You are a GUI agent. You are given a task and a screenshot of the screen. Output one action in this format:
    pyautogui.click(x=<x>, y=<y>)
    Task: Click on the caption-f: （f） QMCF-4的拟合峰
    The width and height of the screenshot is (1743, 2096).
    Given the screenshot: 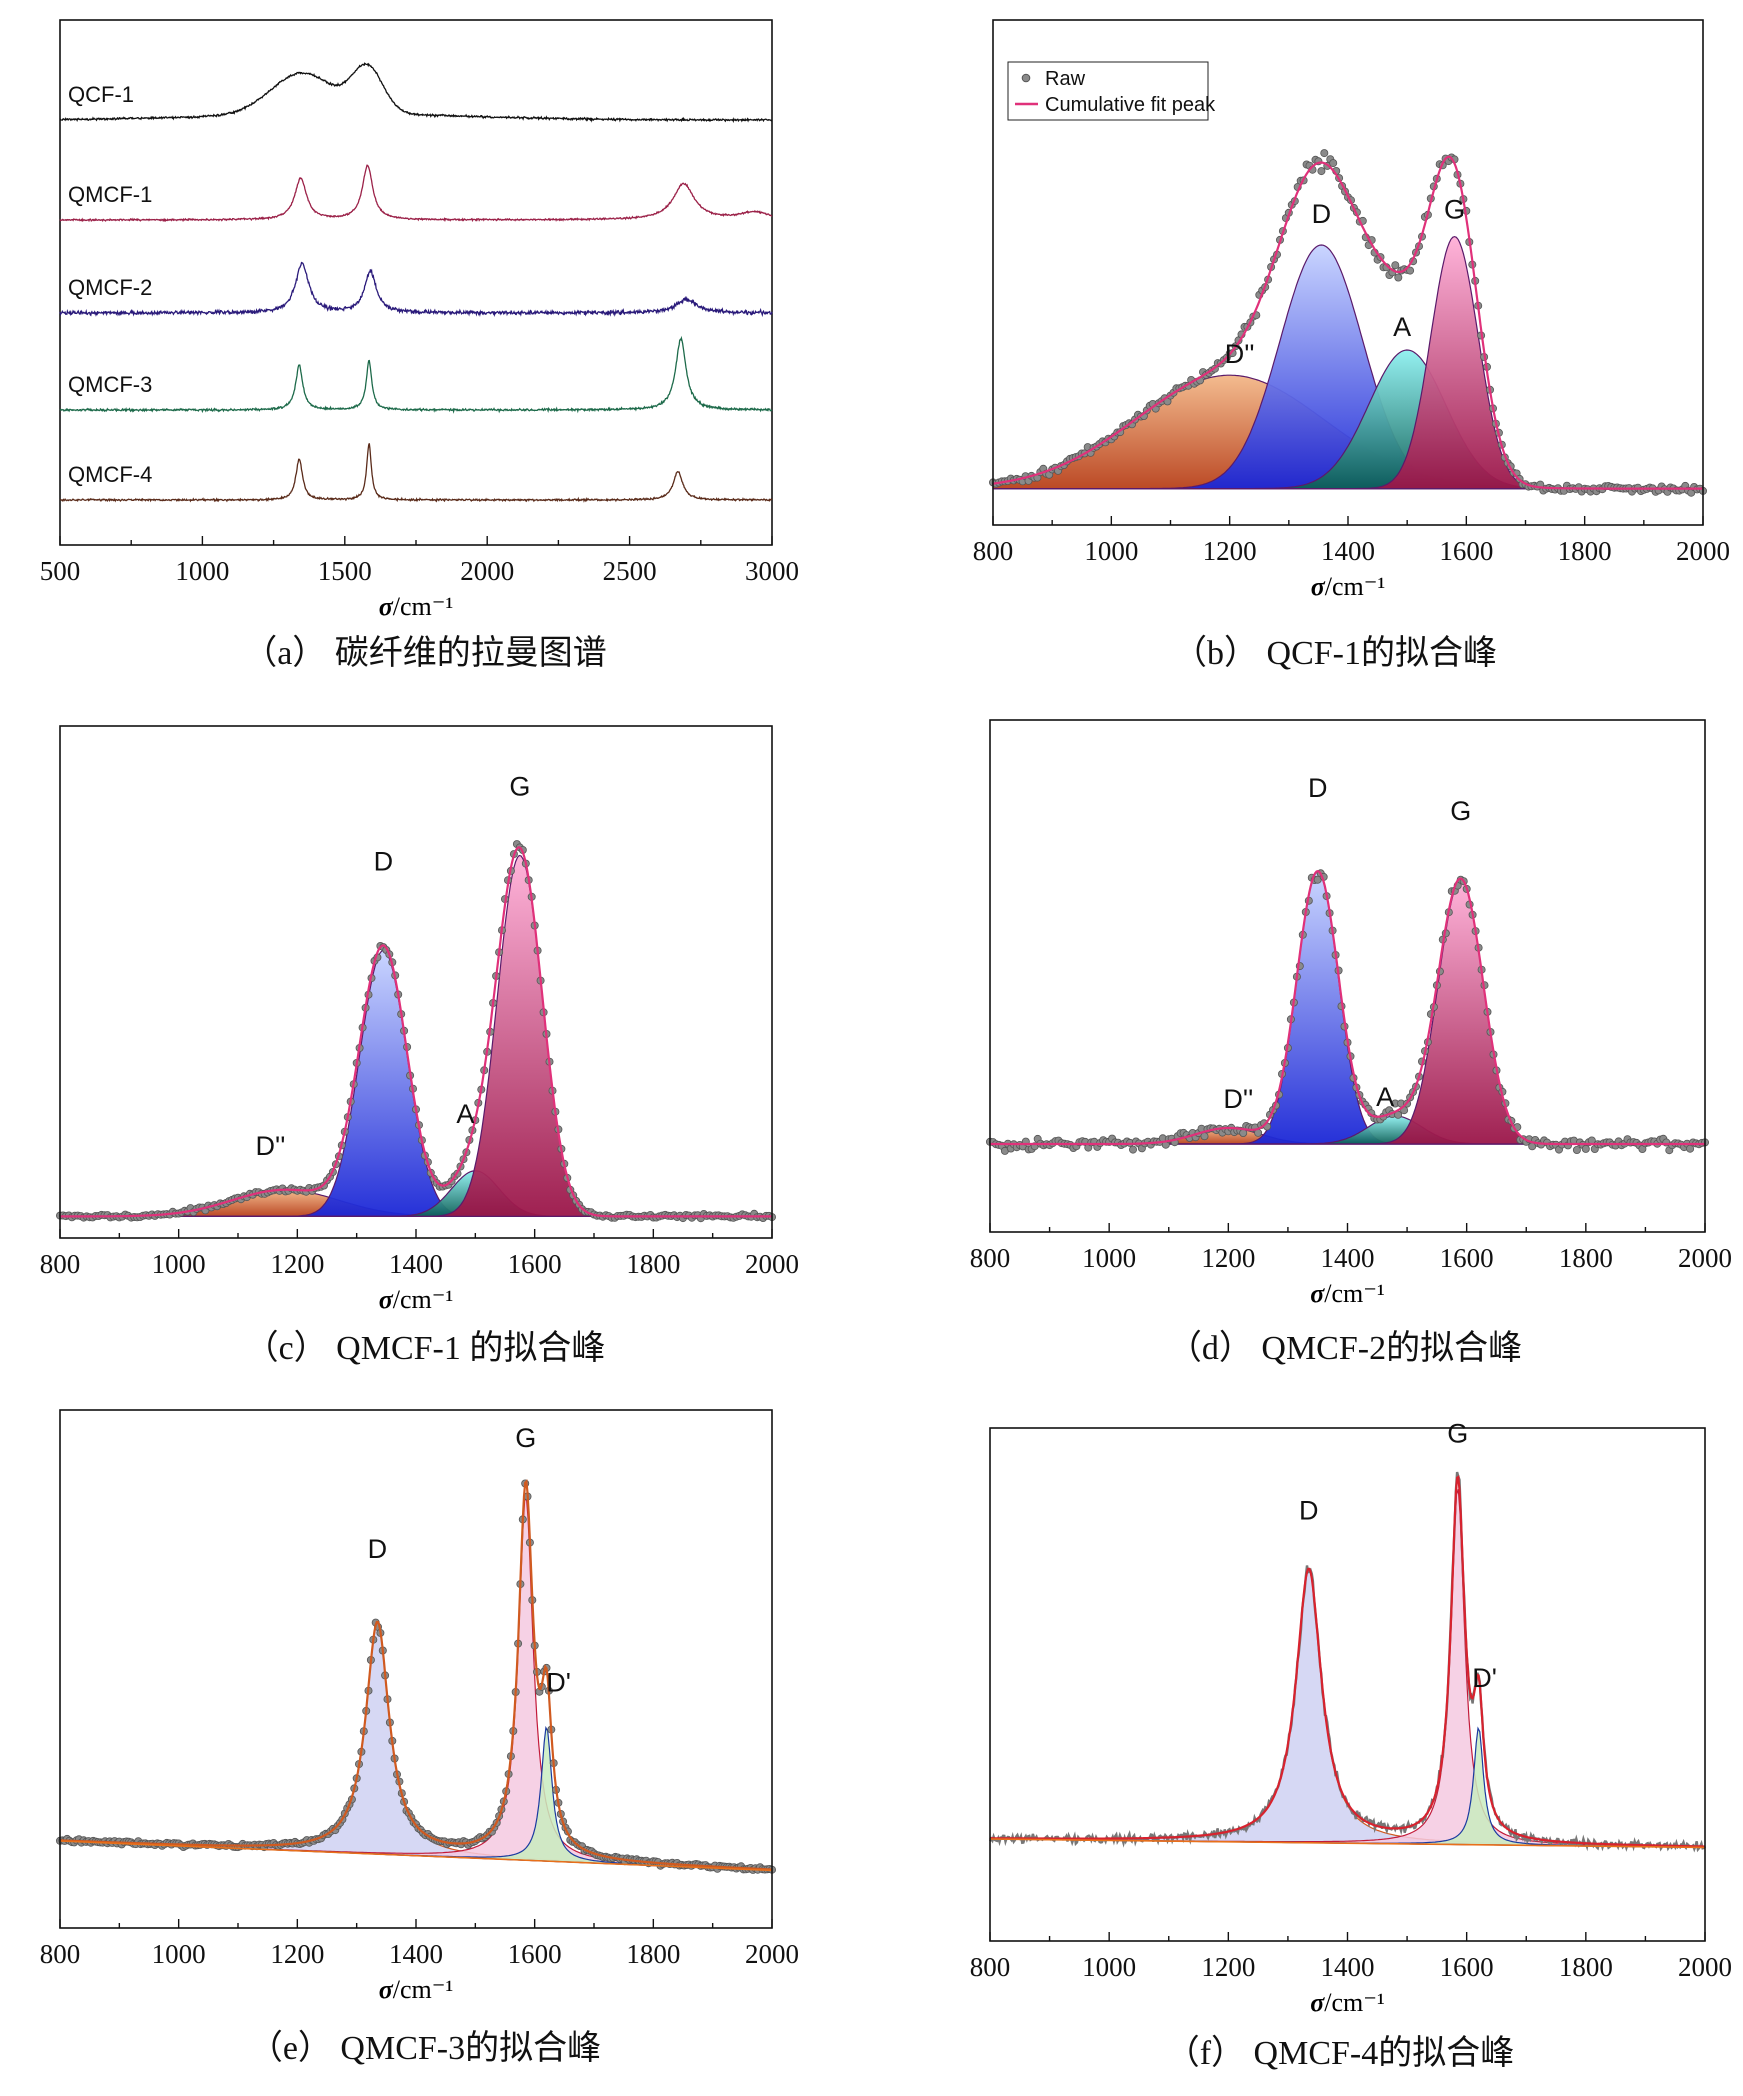 What is the action you would take?
    pyautogui.click(x=1340, y=2053)
    